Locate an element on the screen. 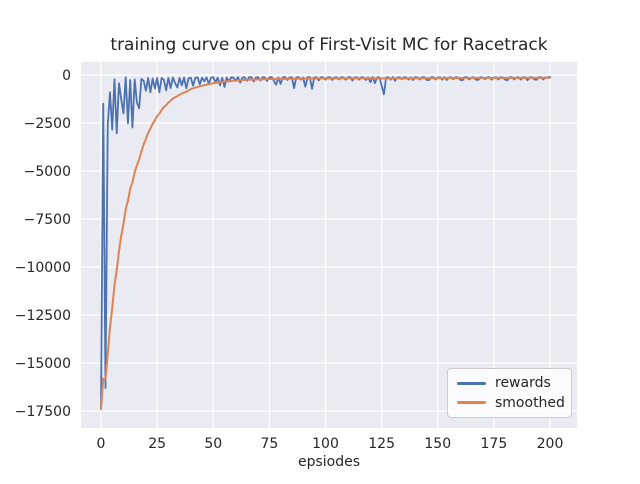 The width and height of the screenshot is (640, 484). legend-label-rewards: rewards is located at coordinates (523, 383).